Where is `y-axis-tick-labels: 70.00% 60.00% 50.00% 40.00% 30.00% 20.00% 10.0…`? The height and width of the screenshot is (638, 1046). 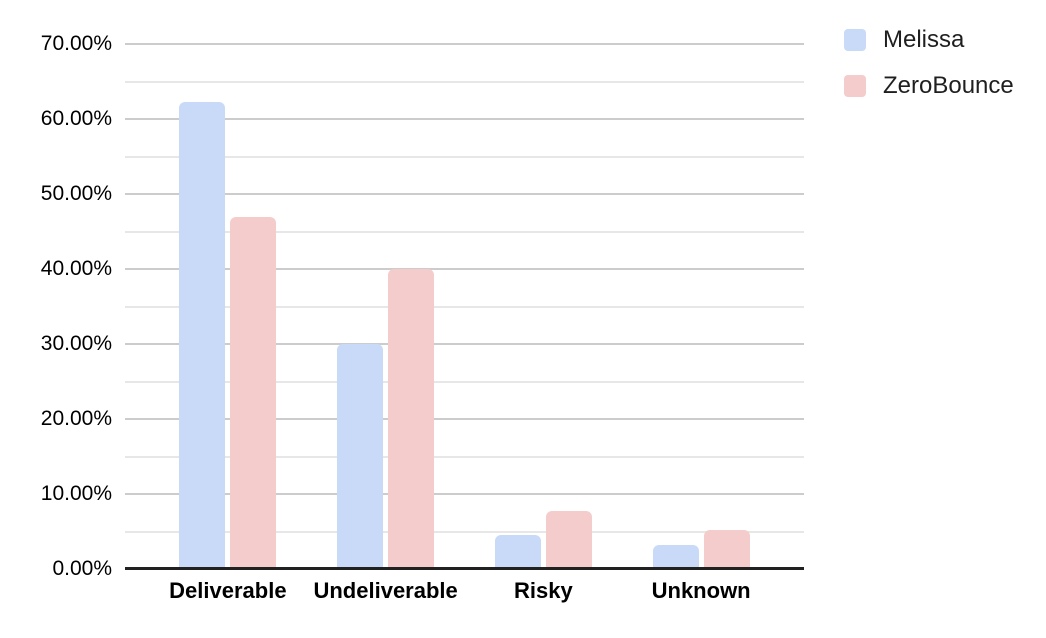 y-axis-tick-labels: 70.00% 60.00% 50.00% 40.00% 30.00% 20.00% 10.0… is located at coordinates (56, 319).